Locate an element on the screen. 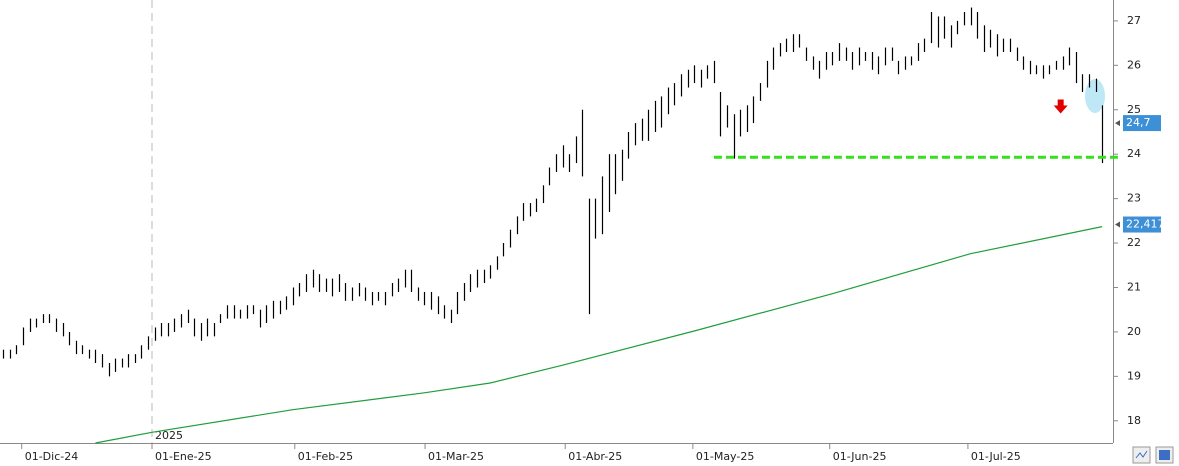  x-tick-label: 01-Mar-25 is located at coordinates (456, 456).